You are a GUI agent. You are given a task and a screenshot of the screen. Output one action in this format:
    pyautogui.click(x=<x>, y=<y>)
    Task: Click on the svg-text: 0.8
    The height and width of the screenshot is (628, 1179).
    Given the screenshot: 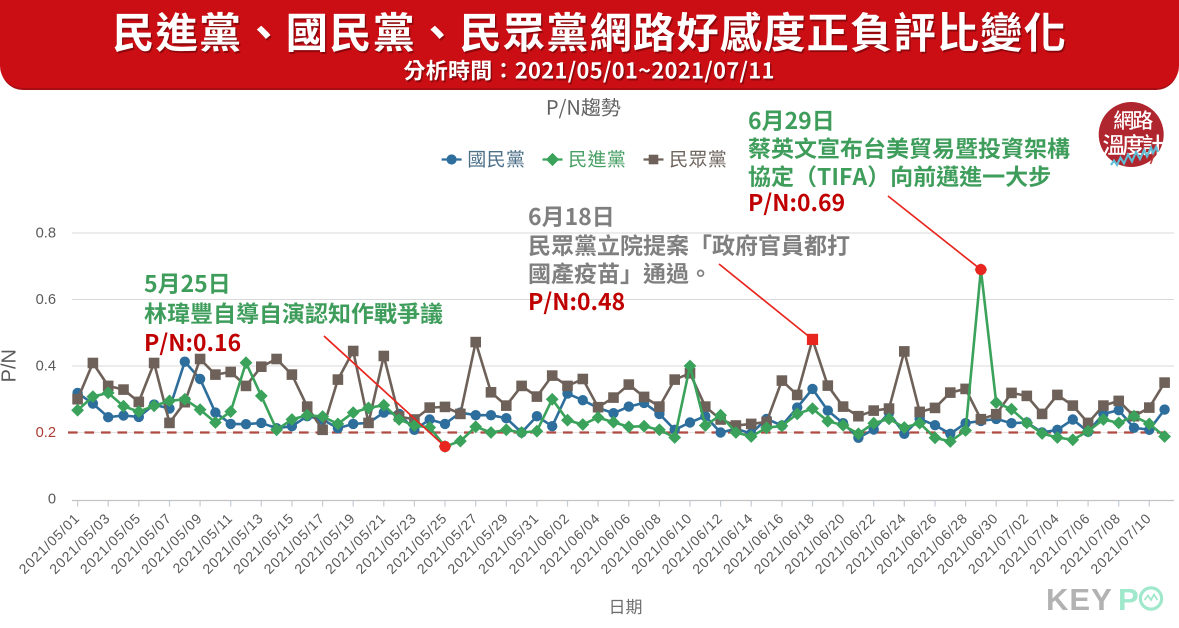 What is the action you would take?
    pyautogui.click(x=46, y=233)
    